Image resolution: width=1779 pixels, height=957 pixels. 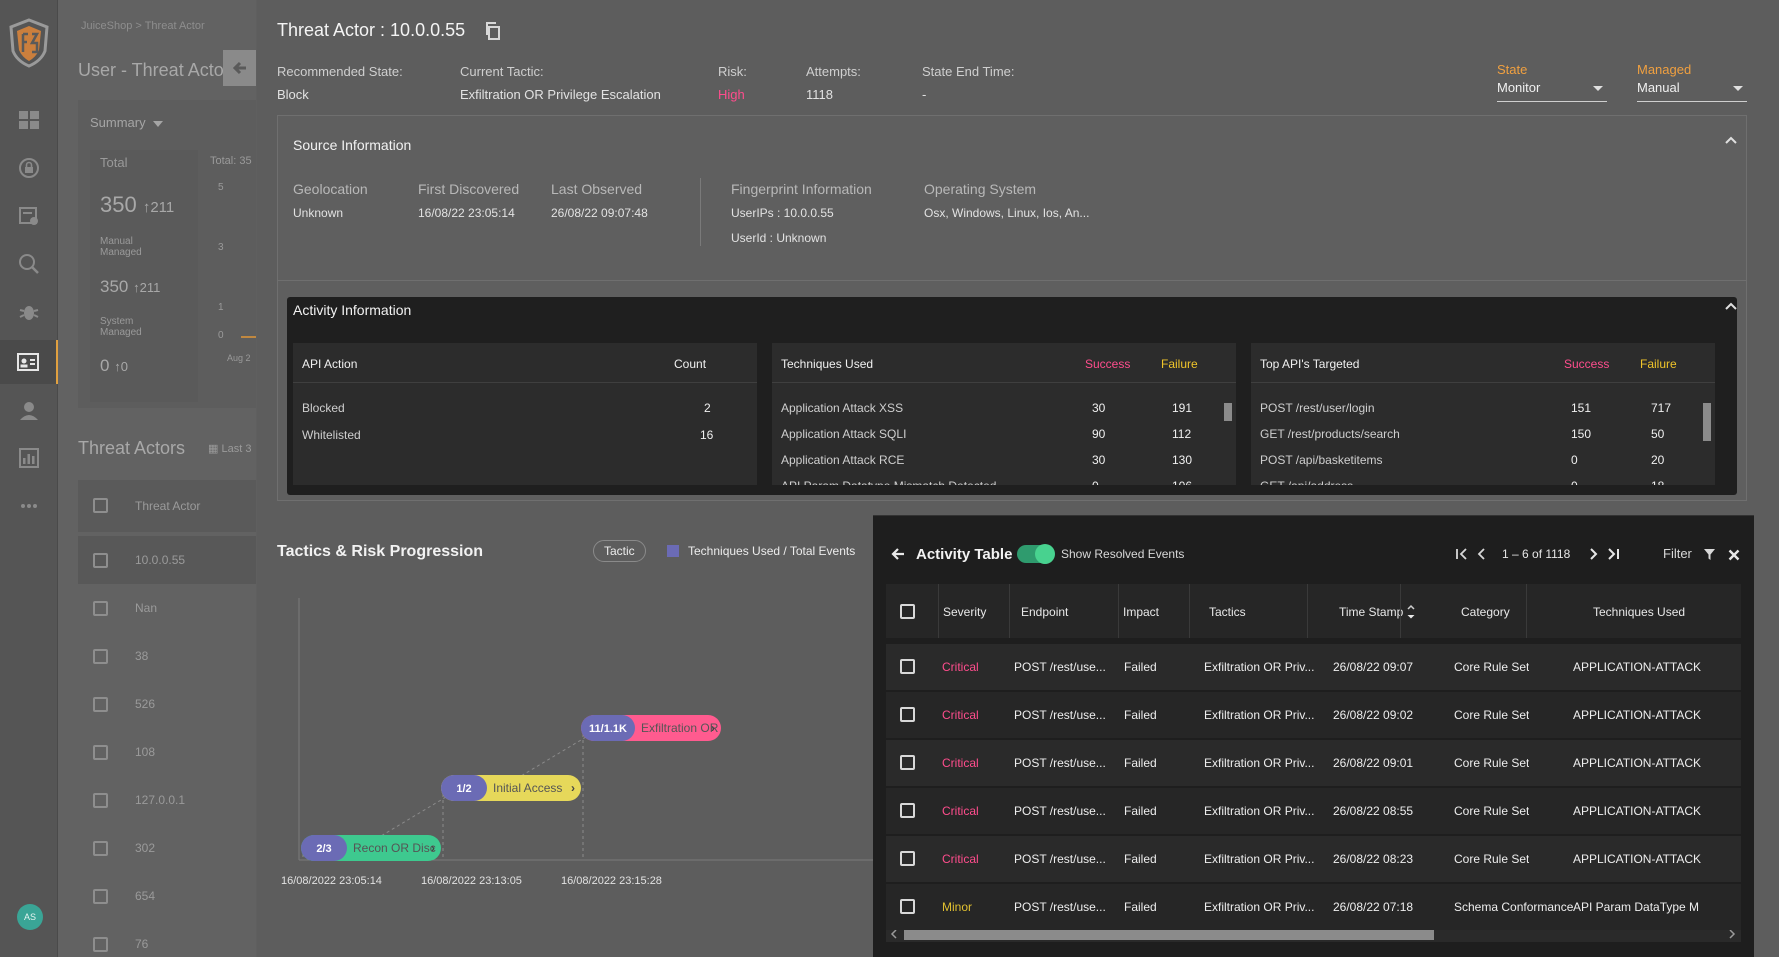 What do you see at coordinates (1658, 364) in the screenshot?
I see `failure-col: Failure` at bounding box center [1658, 364].